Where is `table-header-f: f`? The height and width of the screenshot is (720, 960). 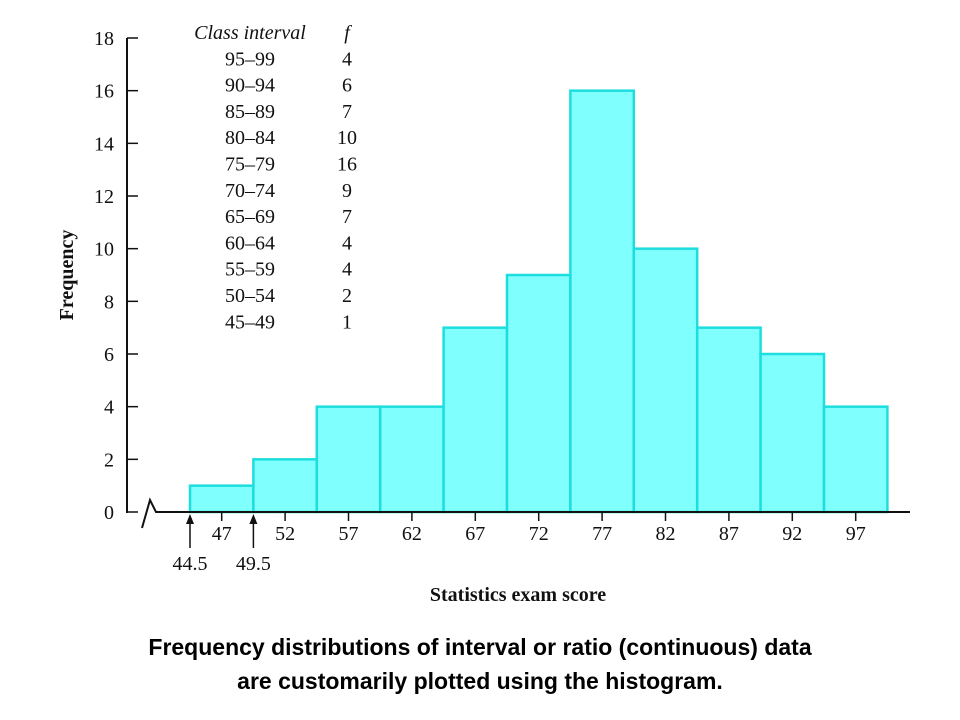 table-header-f: f is located at coordinates (348, 33).